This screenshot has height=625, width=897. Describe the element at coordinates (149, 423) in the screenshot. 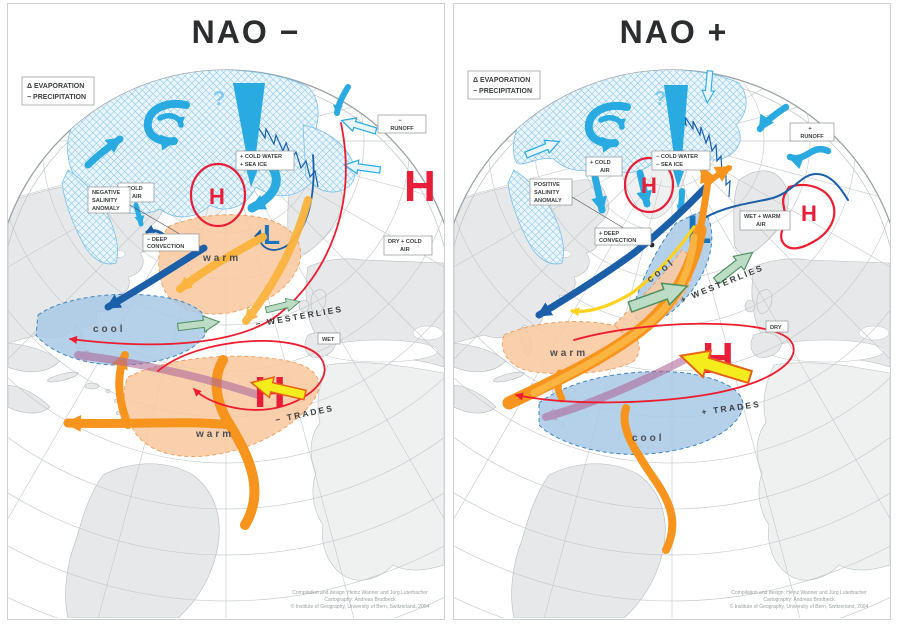

I see `westward-branch-arrow` at that location.